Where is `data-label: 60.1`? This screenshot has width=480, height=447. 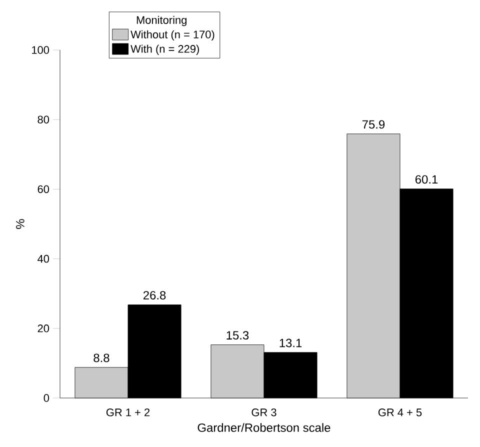 data-label: 60.1 is located at coordinates (427, 179).